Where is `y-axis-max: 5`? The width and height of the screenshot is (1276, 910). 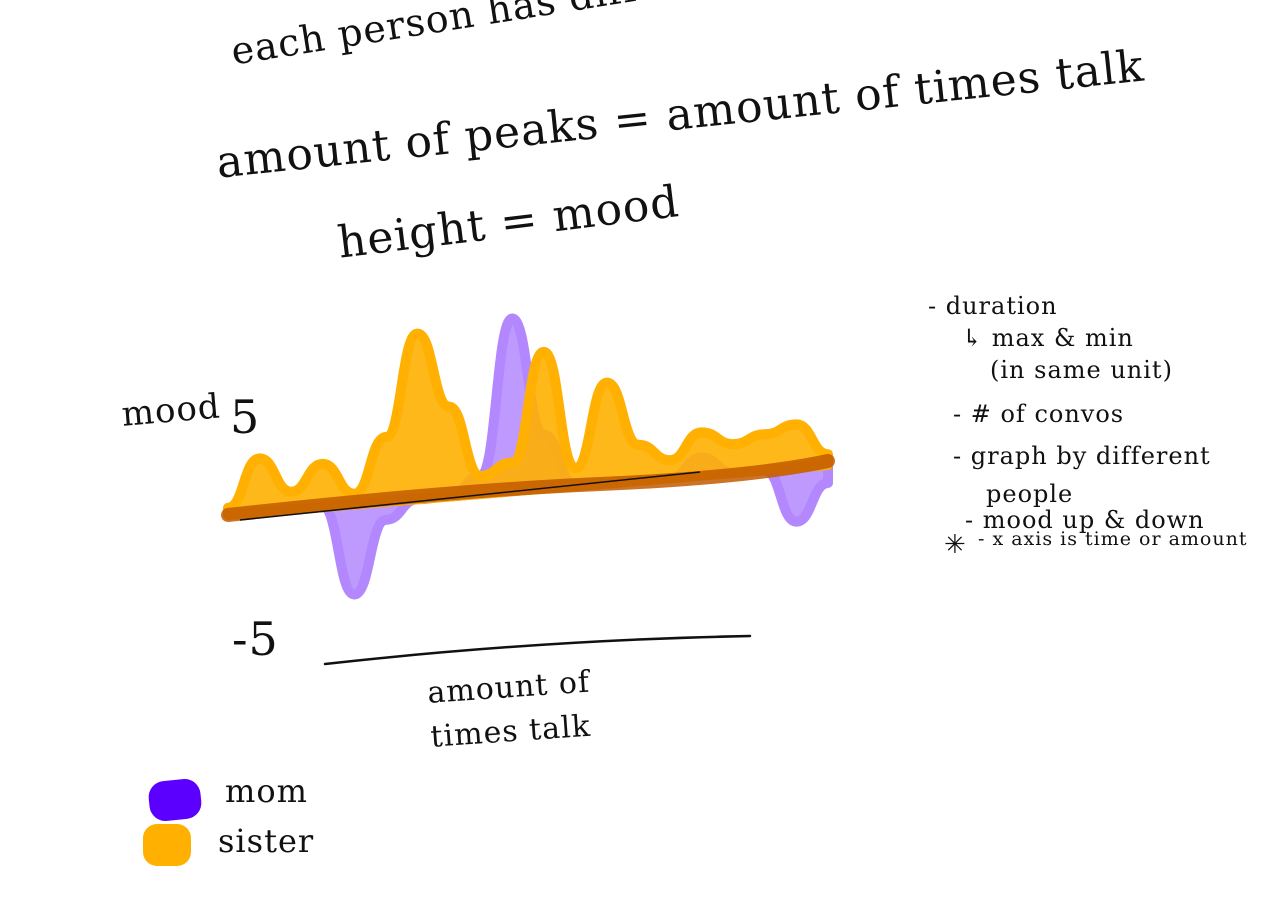
y-axis-max: 5 is located at coordinates (245, 417).